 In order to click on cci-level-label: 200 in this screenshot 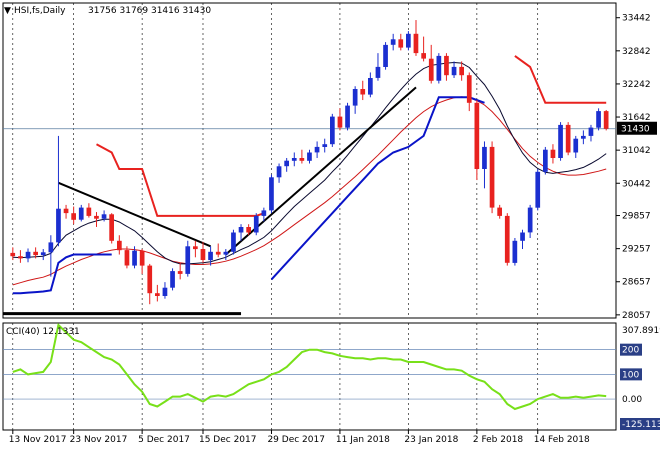, I will do `click(630, 351)`.